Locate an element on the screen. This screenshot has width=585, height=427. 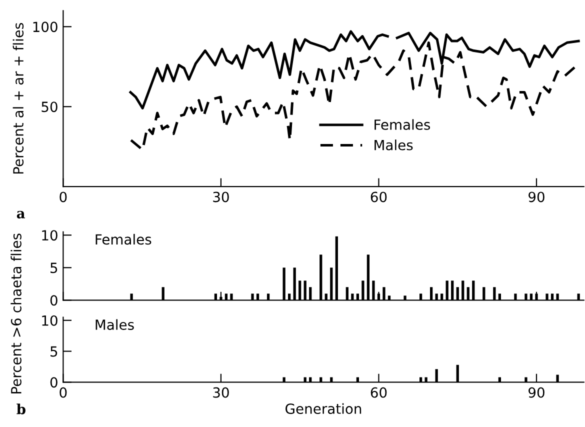
chart-title: Males is located at coordinates (115, 324).